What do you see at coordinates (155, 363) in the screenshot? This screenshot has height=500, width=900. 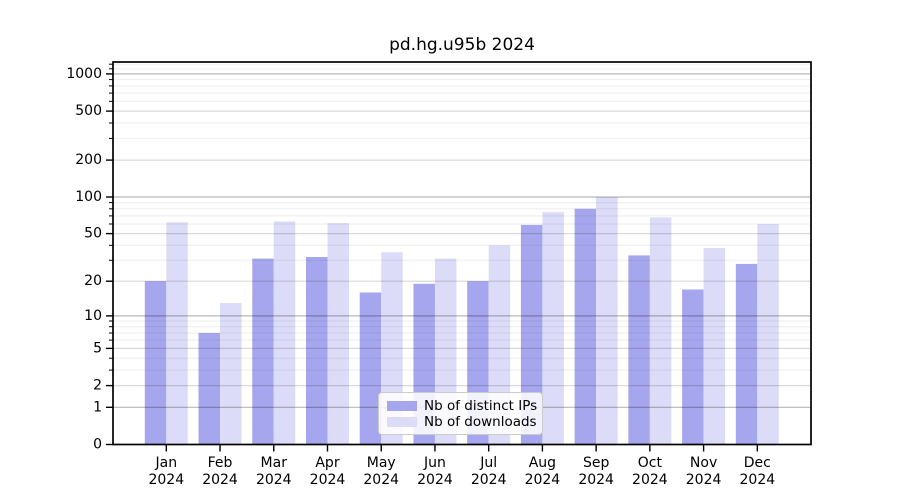 I see `bar-distinct-ips-jan` at bounding box center [155, 363].